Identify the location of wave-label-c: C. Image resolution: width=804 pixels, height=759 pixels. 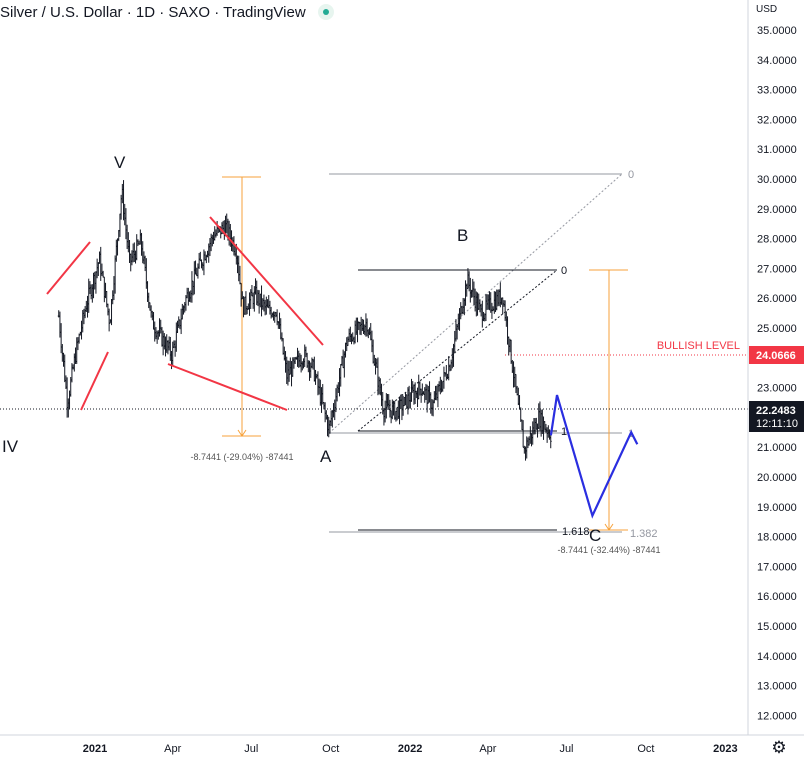
(595, 535).